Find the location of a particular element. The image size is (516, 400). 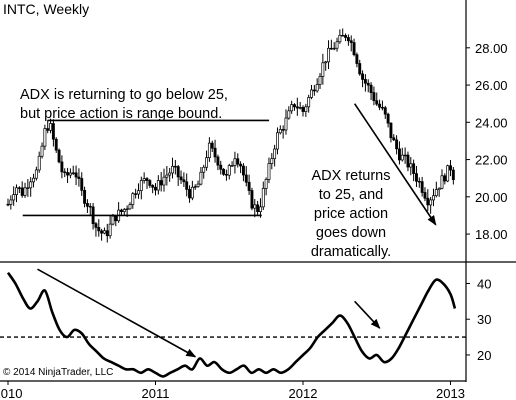

annotation-line: goes down is located at coordinates (351, 233).